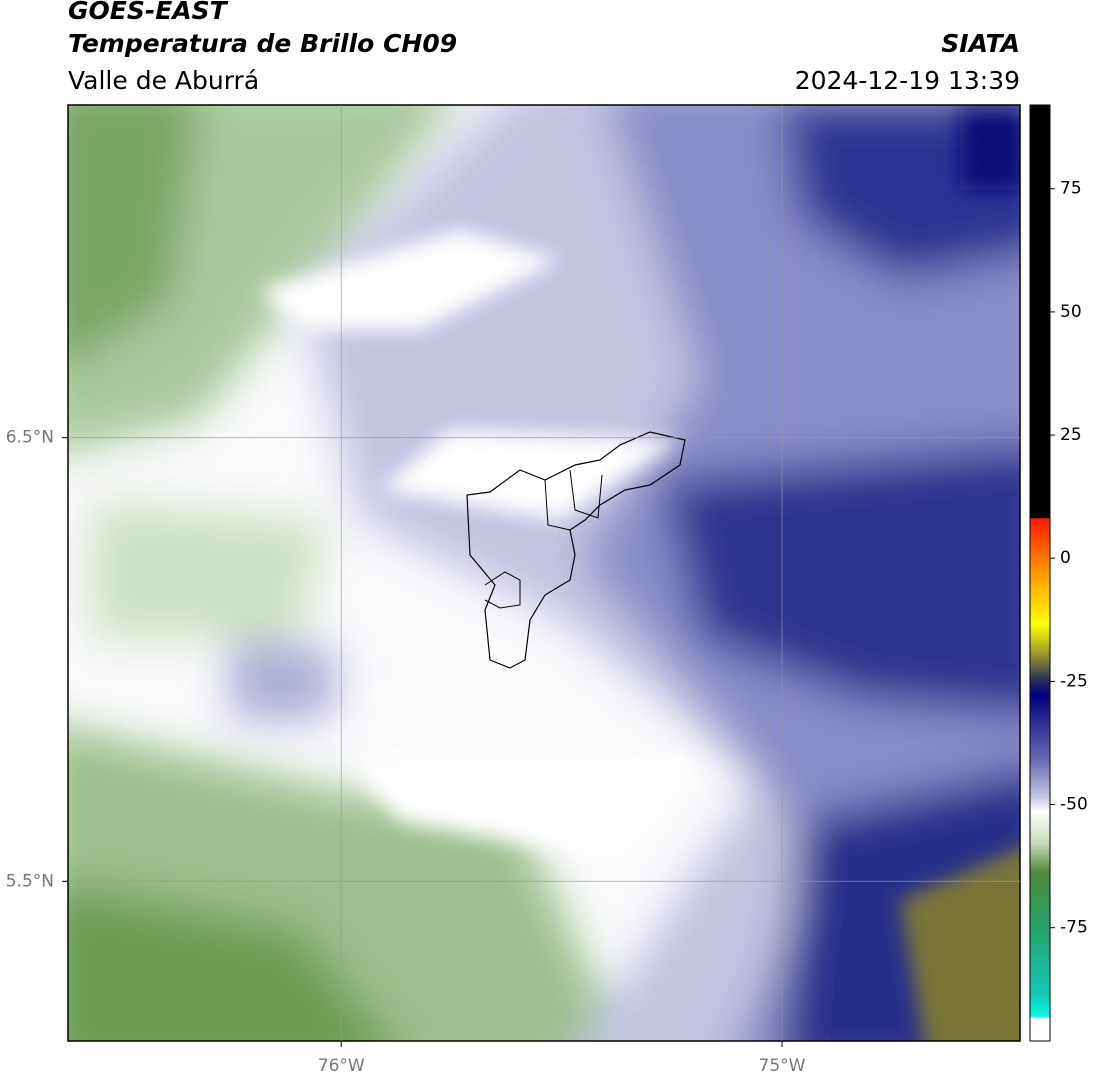 The image size is (1094, 1082). I want to click on colorbar-tick-label: -75, so click(1074, 928).